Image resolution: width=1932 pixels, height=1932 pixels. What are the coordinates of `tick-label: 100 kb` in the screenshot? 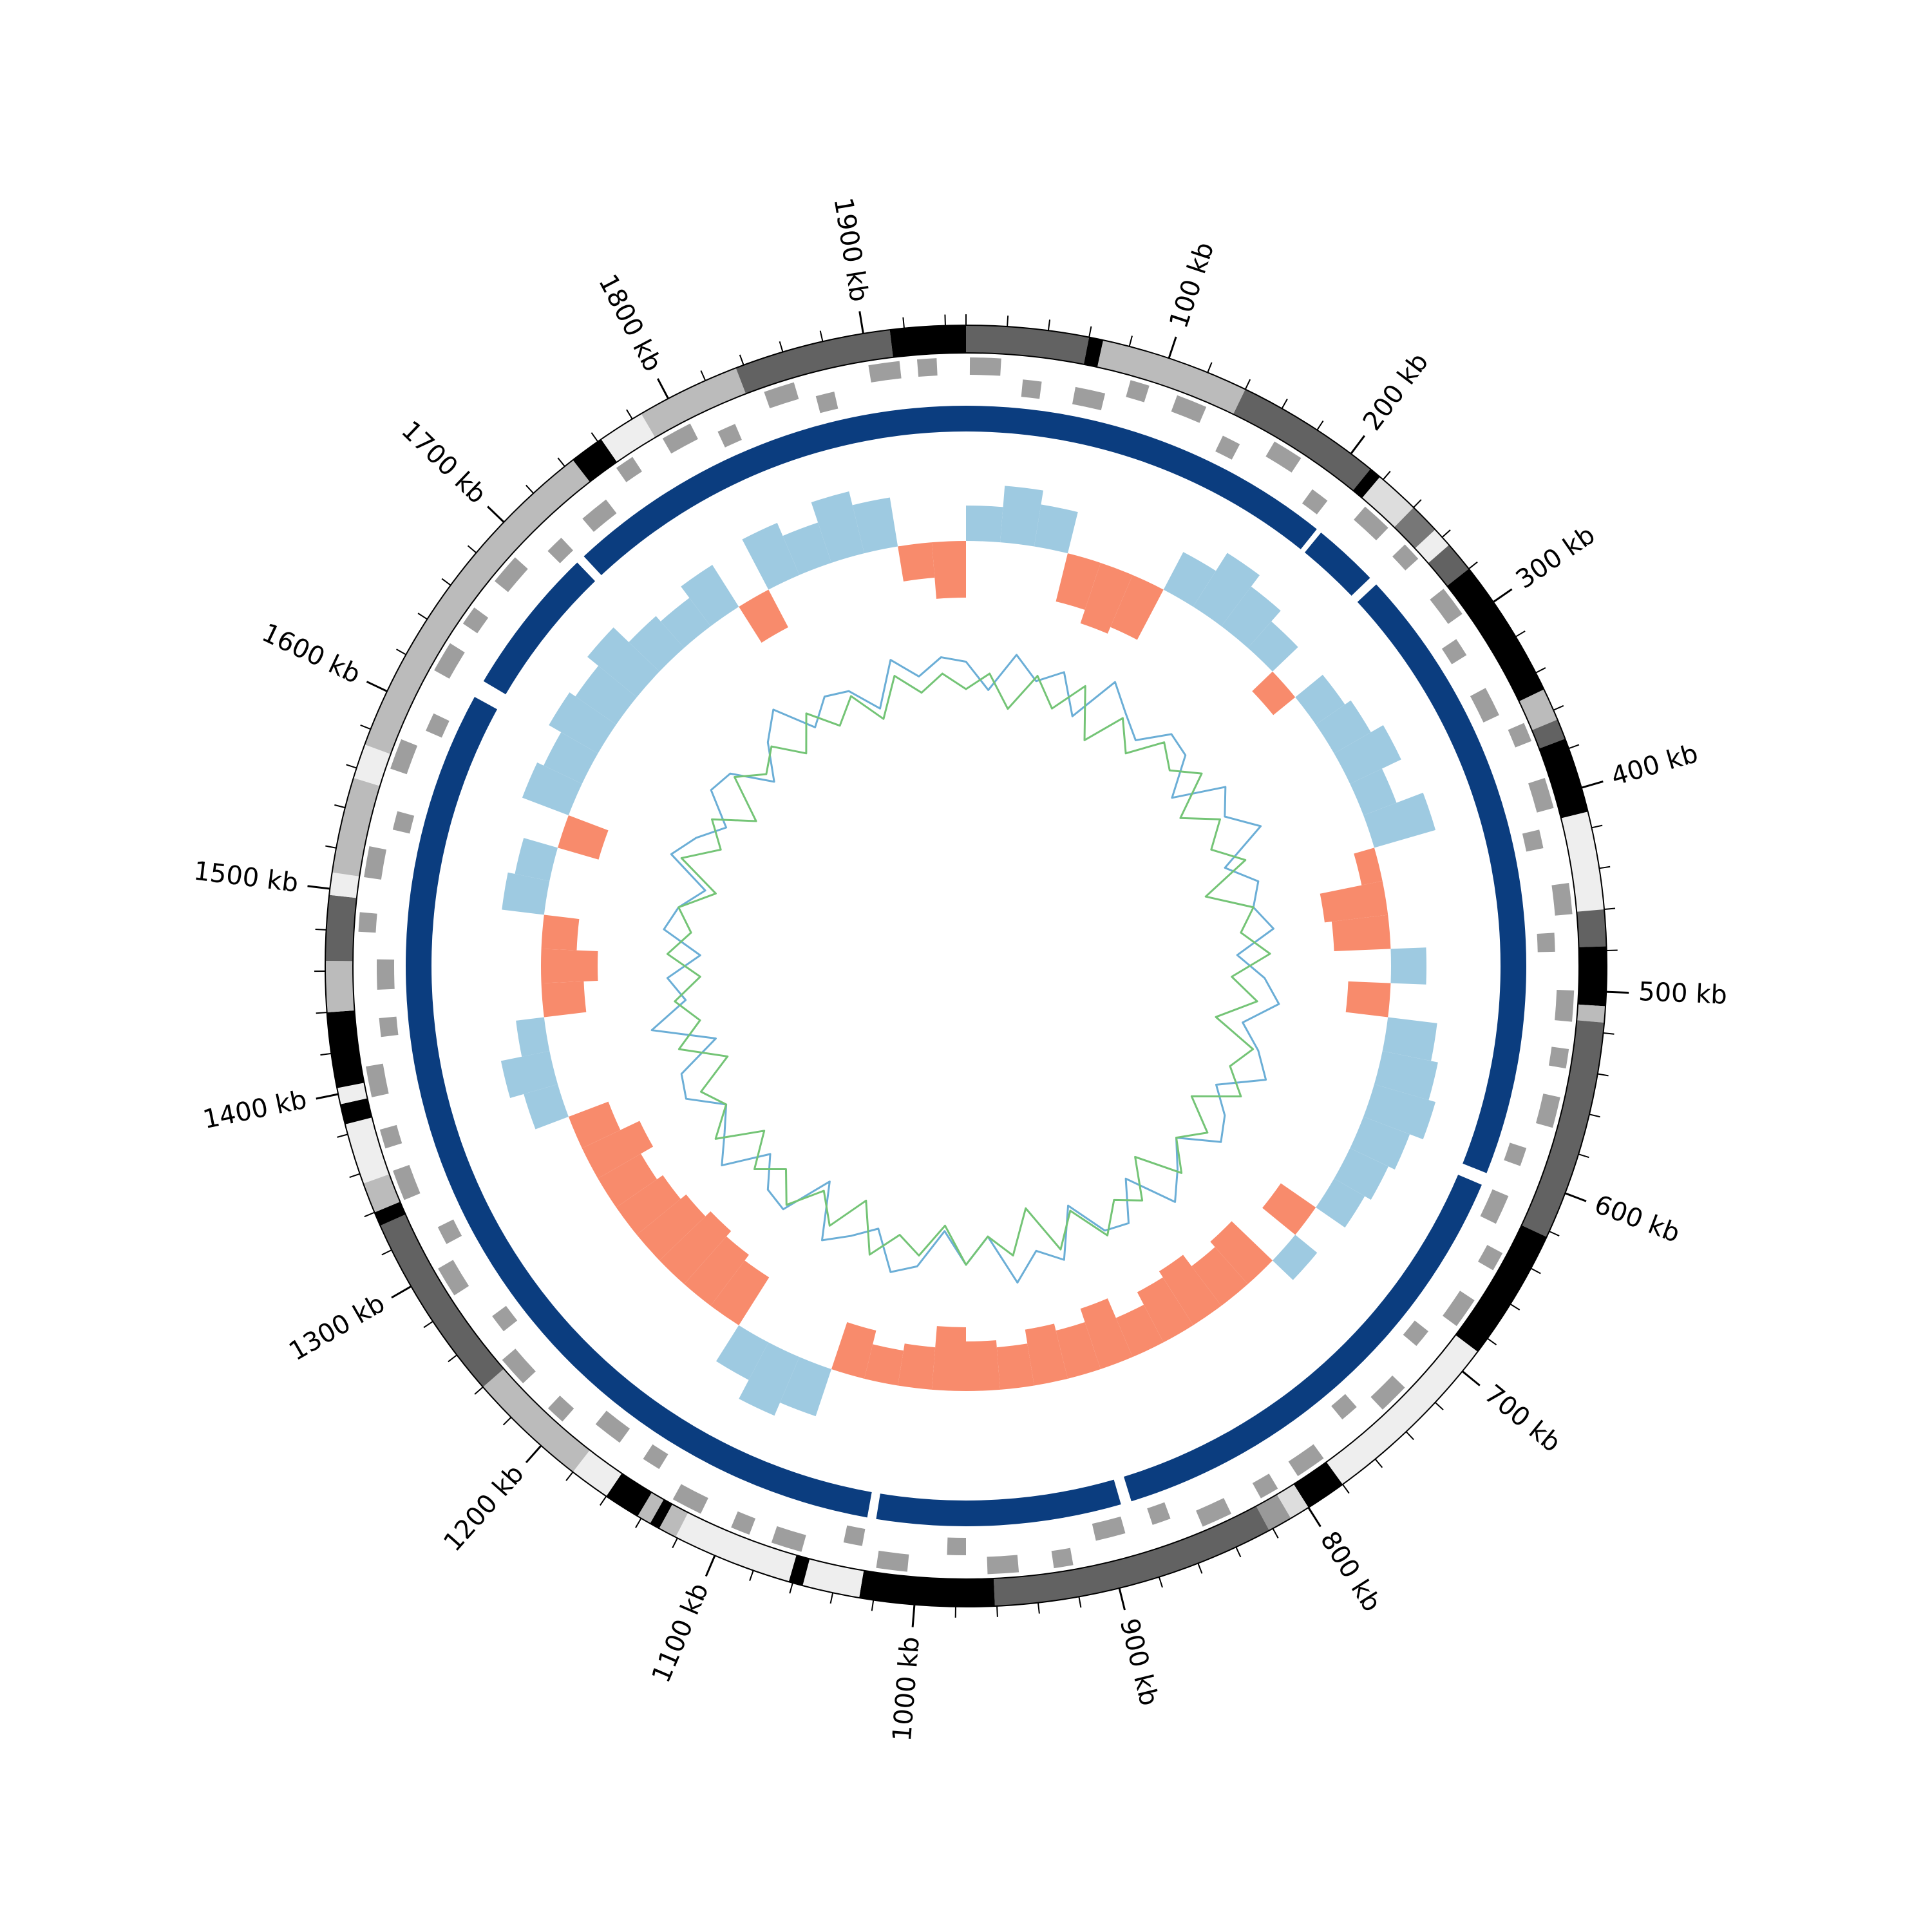 It's located at (1192, 285).